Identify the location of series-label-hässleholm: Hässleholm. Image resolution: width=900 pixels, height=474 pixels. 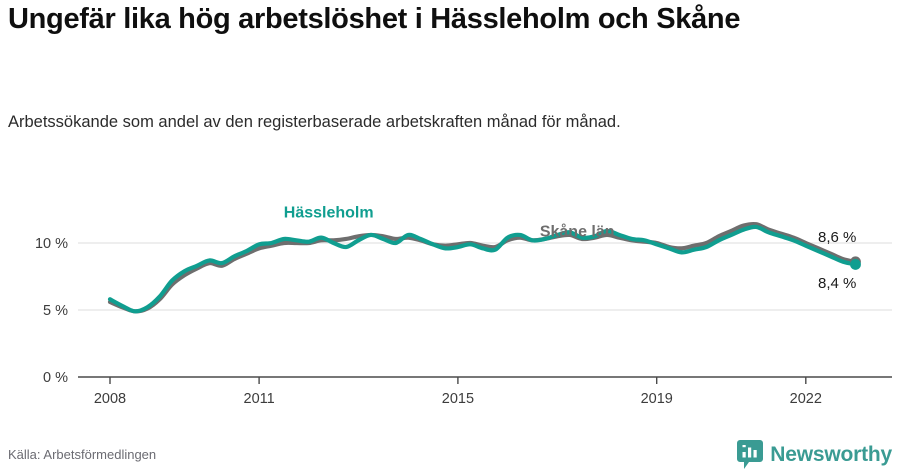
(329, 213).